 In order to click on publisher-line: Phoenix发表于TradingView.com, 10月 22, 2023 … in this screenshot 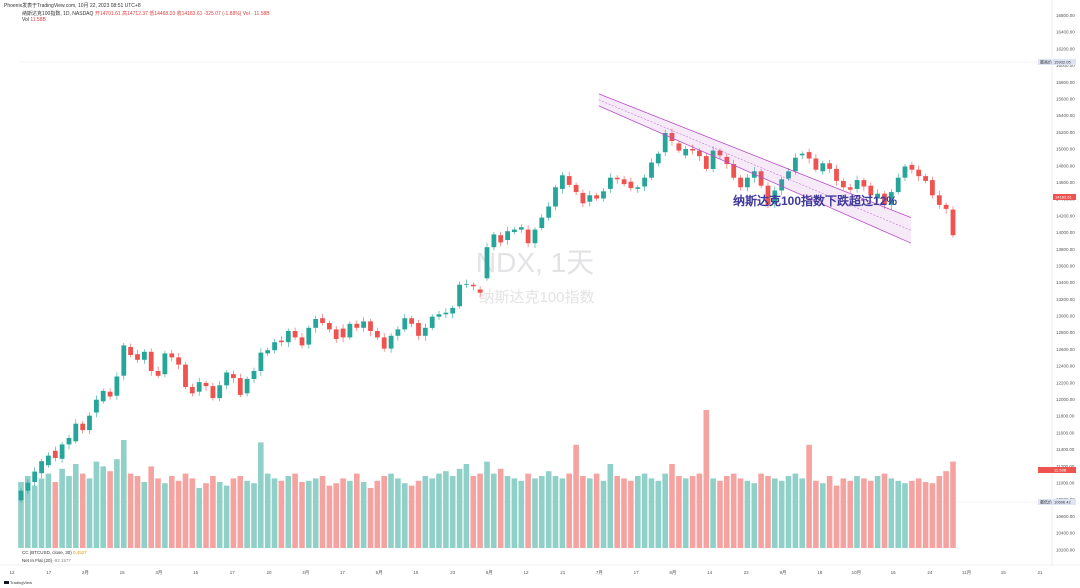, I will do `click(72, 6)`.